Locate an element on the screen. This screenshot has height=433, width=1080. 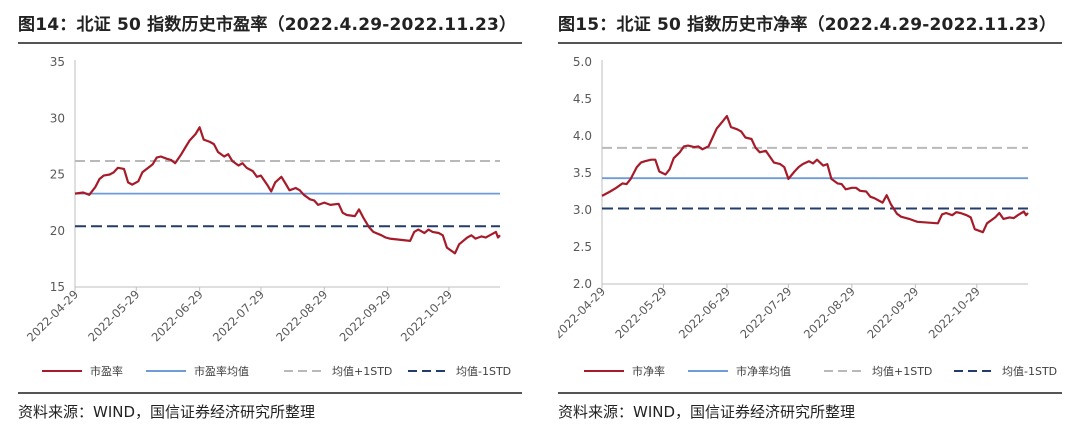
y-tick-label: 15 is located at coordinates (57, 287).